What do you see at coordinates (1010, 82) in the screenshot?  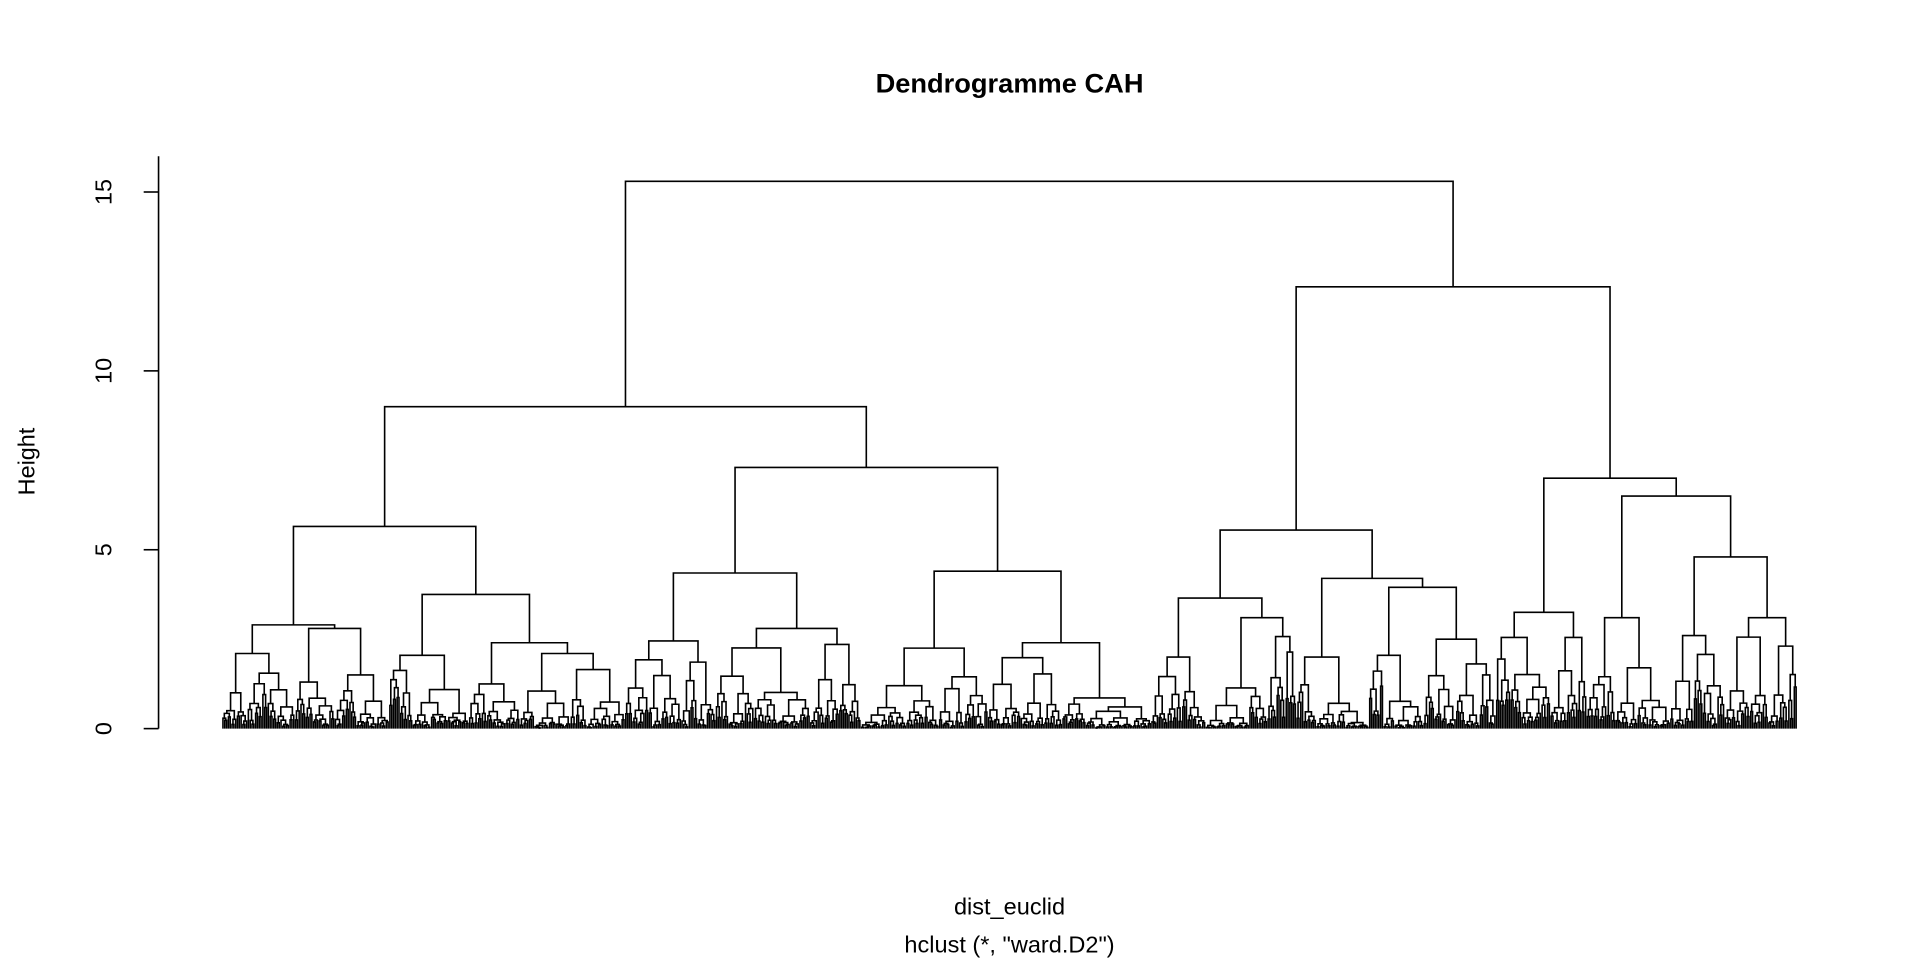 I see `chart-title: Dendrogramme CAH` at bounding box center [1010, 82].